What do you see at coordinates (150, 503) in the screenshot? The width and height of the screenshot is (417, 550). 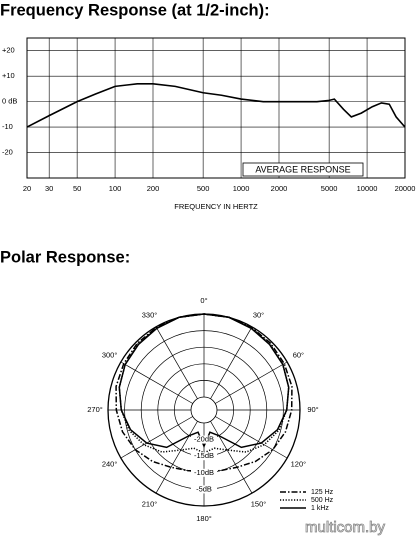 I see `theta-tick-label: 210°` at bounding box center [150, 503].